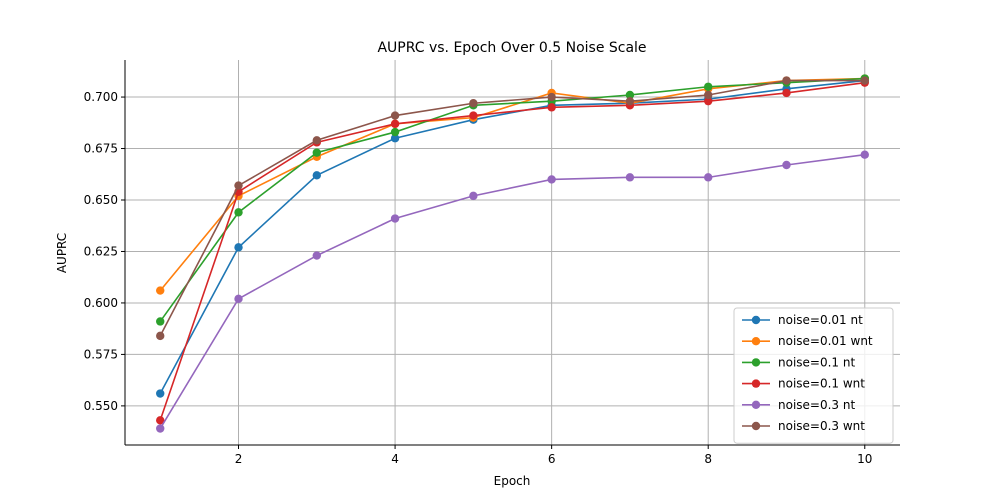 The width and height of the screenshot is (1000, 500). What do you see at coordinates (101, 149) in the screenshot?
I see `y-tick-label: 0.675` at bounding box center [101, 149].